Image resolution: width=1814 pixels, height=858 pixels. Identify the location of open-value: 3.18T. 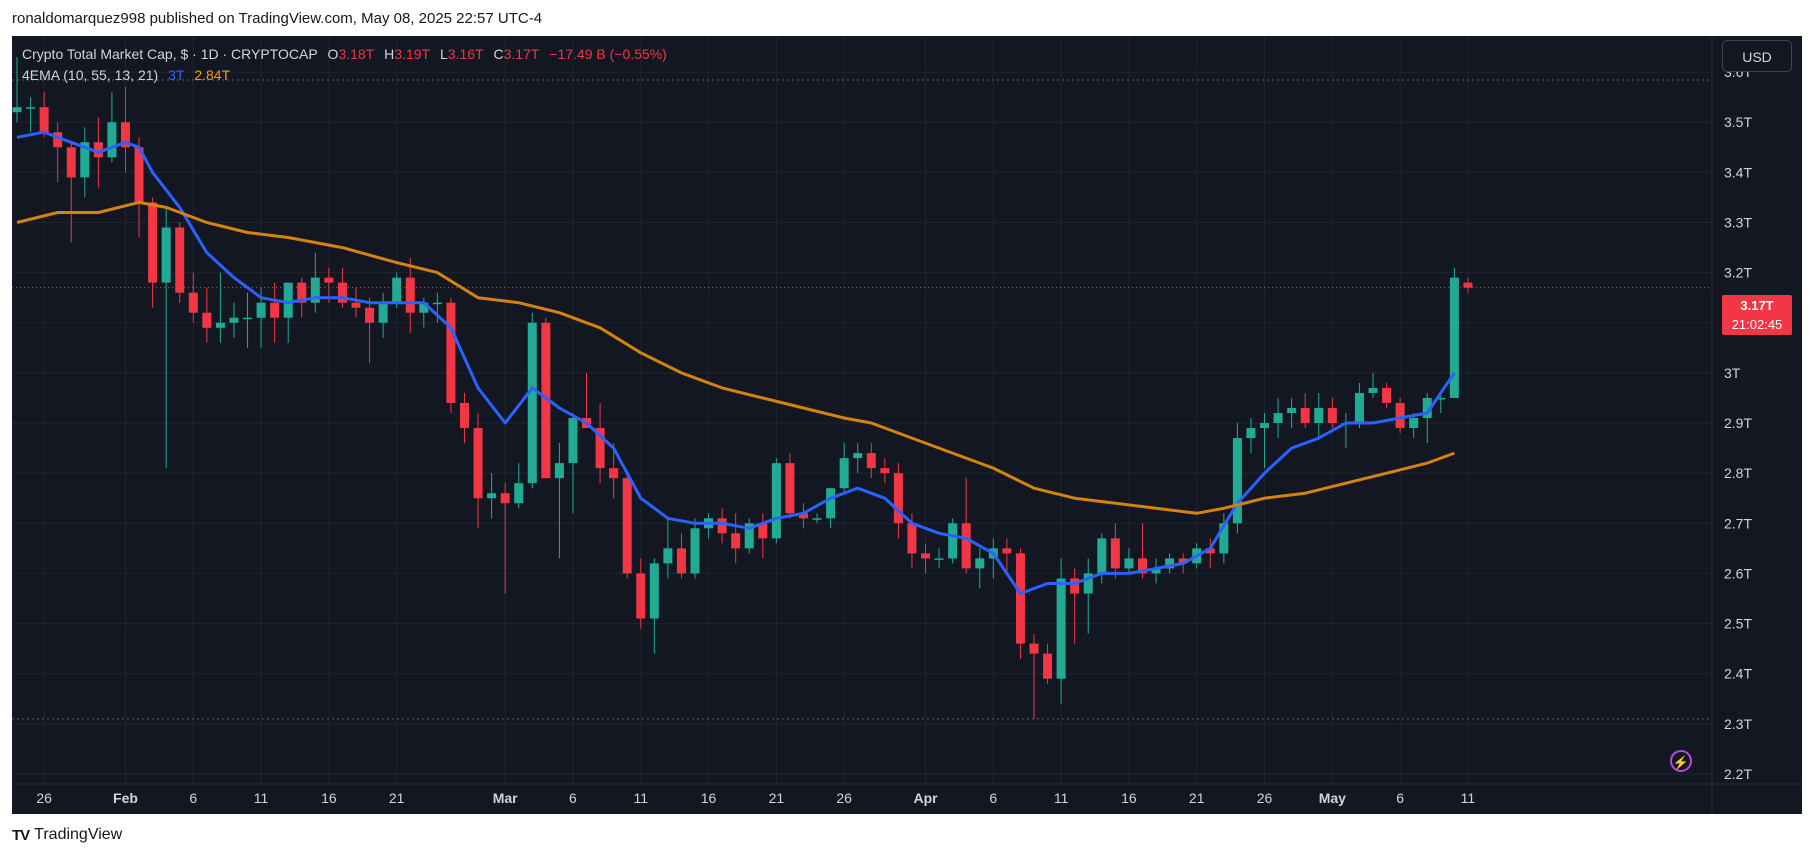
(356, 54).